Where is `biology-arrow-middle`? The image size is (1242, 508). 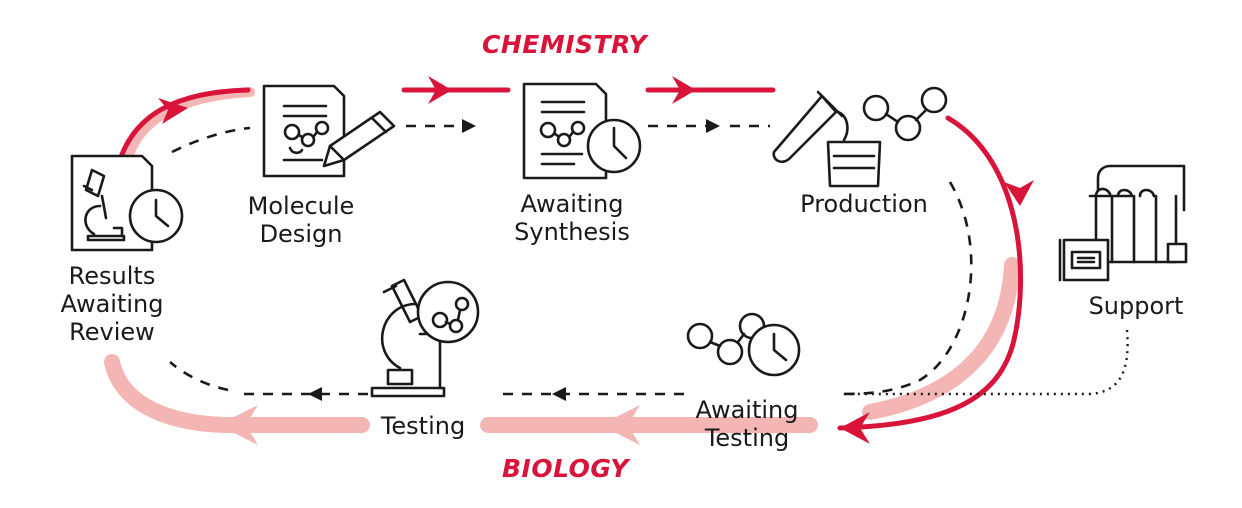
biology-arrow-middle is located at coordinates (620, 425).